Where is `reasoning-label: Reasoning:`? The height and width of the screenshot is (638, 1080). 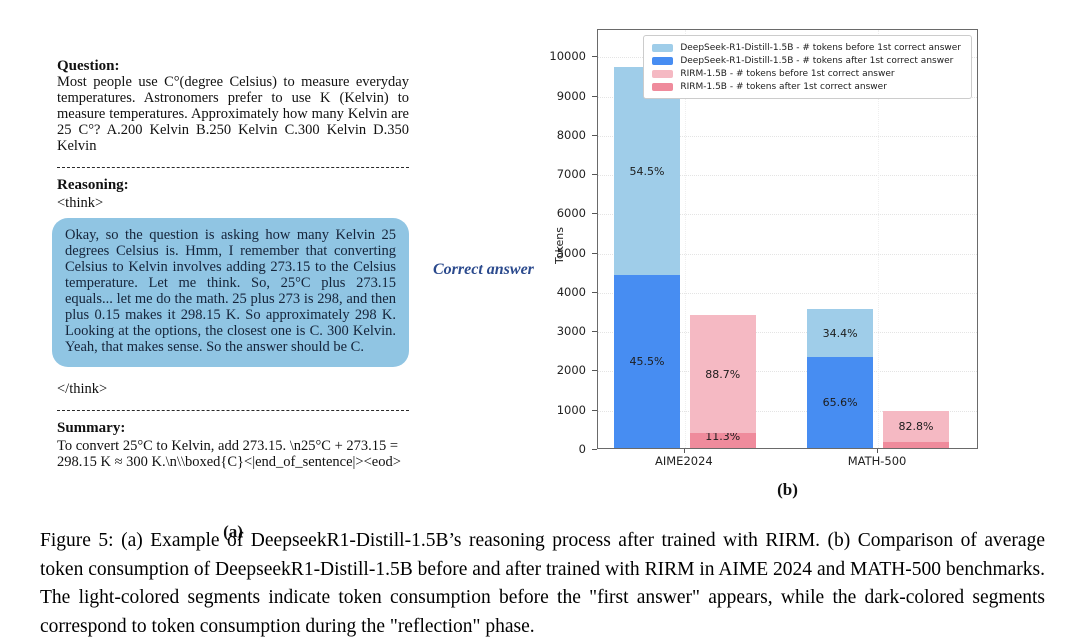
reasoning-label: Reasoning: is located at coordinates (93, 184).